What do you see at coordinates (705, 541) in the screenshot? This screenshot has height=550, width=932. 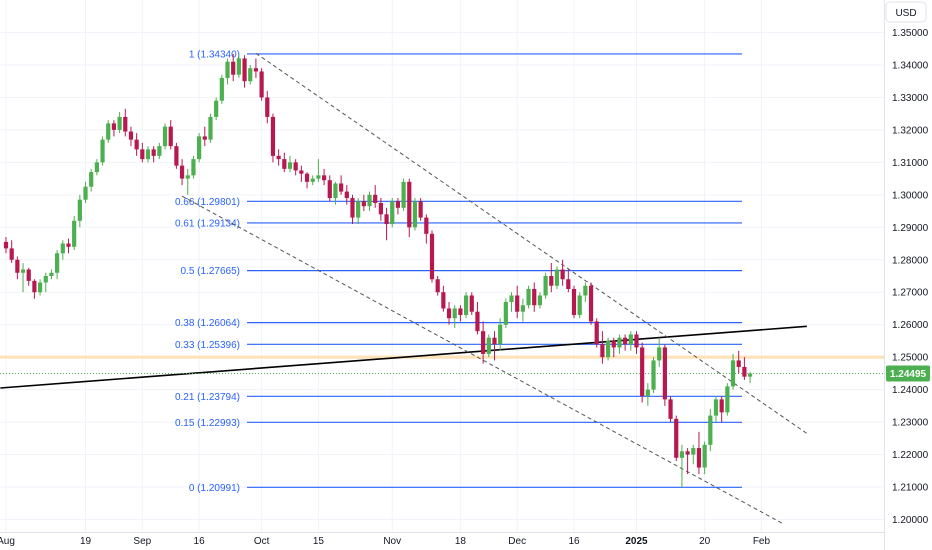 I see `time-tick-label: 20` at bounding box center [705, 541].